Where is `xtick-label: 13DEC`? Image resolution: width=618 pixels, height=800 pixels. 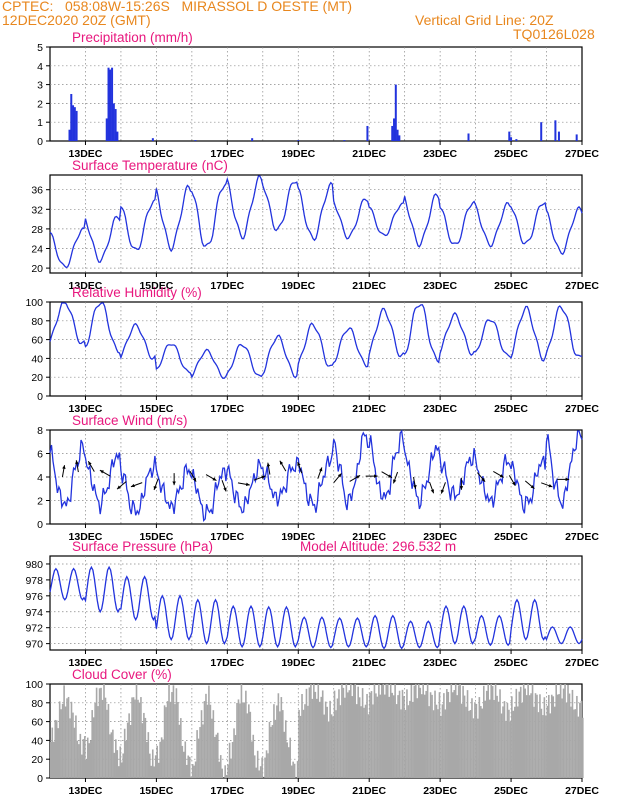 xtick-label: 13DEC is located at coordinates (86, 537).